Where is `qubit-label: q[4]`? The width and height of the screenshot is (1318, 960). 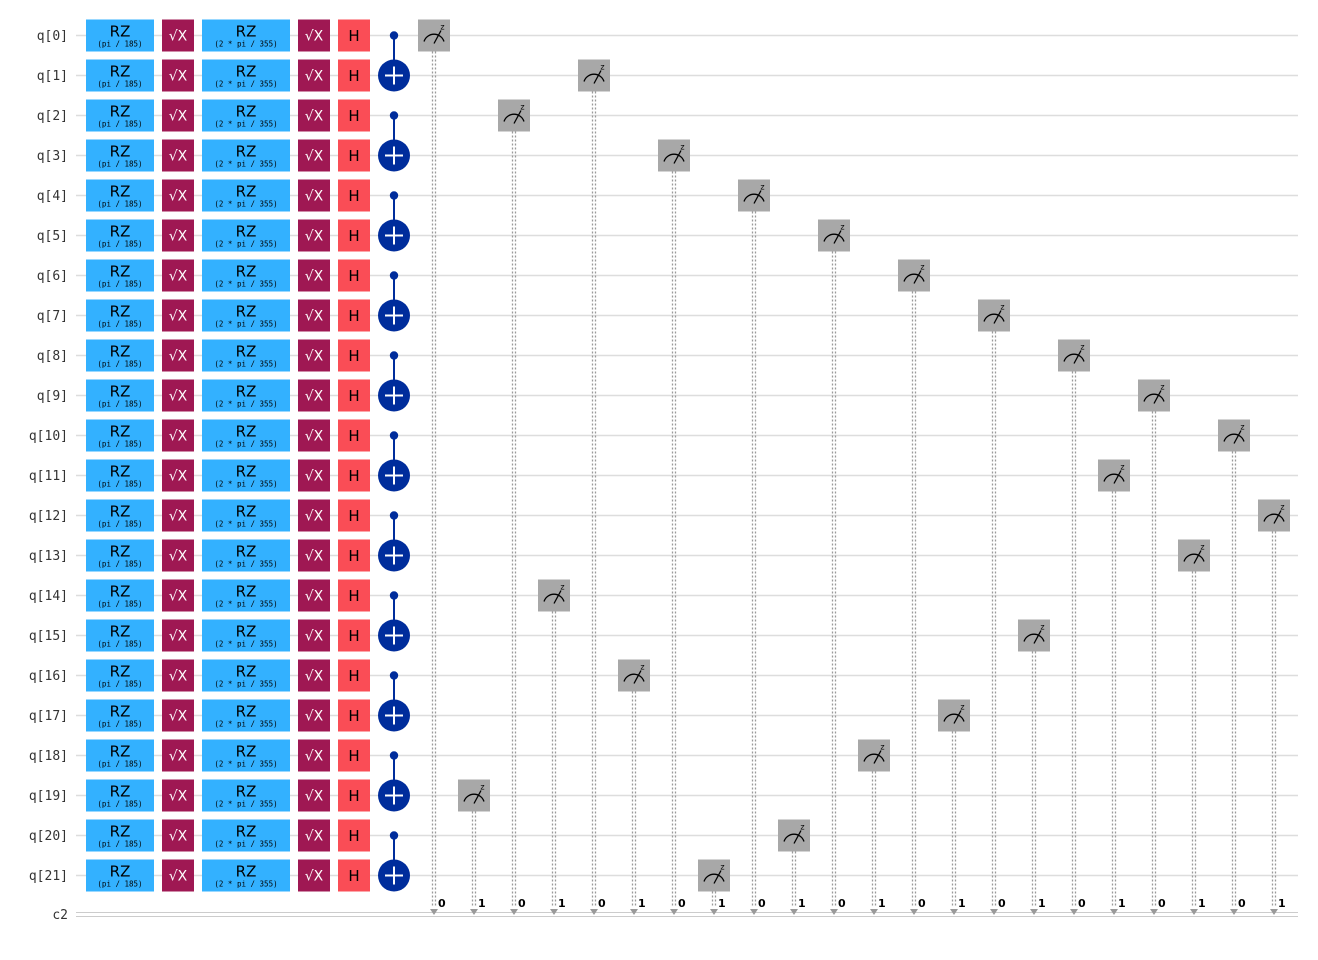
qubit-label: q[4] is located at coordinates (52, 196).